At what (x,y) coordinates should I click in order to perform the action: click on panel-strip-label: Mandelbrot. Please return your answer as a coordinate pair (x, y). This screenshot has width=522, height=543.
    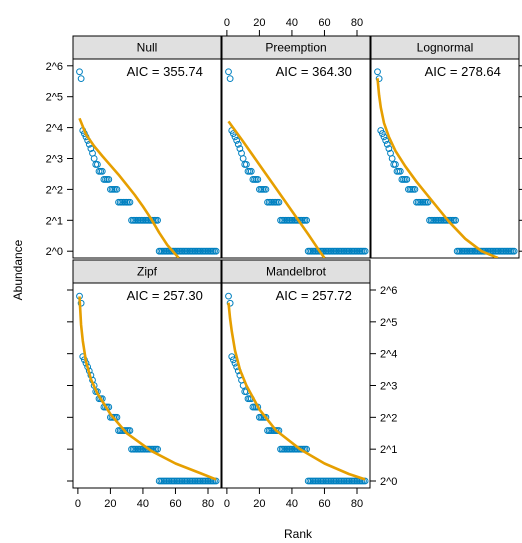
    Looking at the image, I should click on (296, 272).